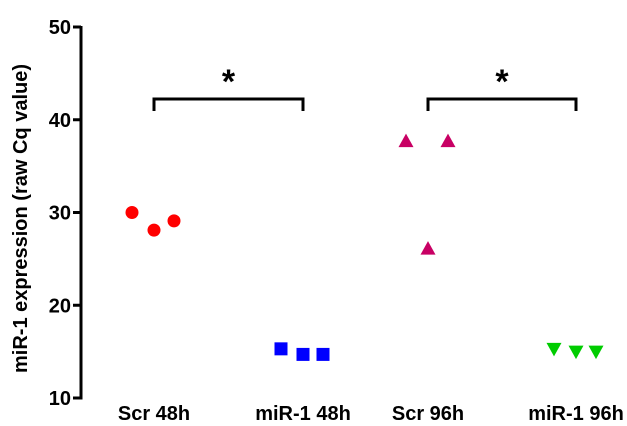 The image size is (627, 426). Describe the element at coordinates (365, 87) in the screenshot. I see `significance-annotations: * *` at that location.